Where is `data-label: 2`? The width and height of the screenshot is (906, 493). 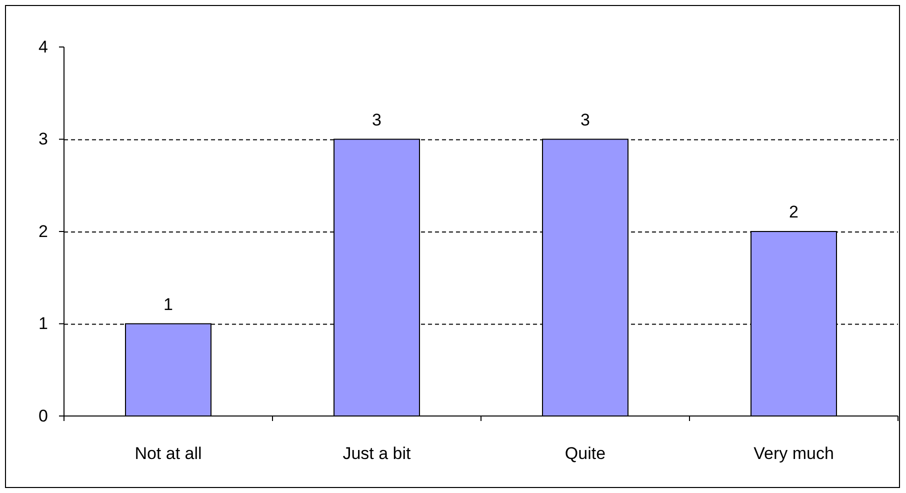
data-label: 2 is located at coordinates (793, 212).